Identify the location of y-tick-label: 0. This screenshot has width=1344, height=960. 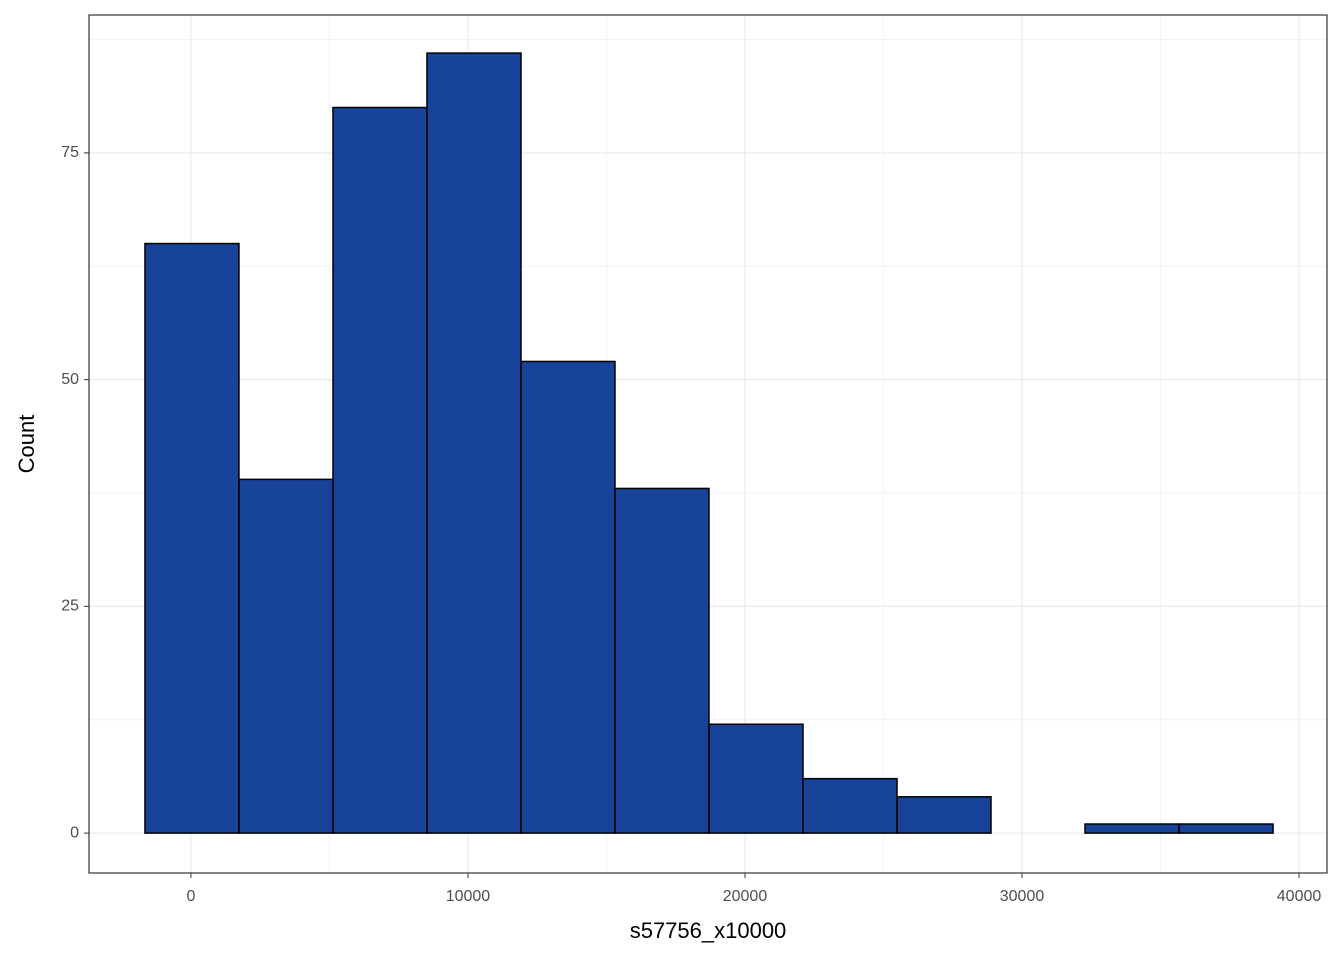
(74, 832).